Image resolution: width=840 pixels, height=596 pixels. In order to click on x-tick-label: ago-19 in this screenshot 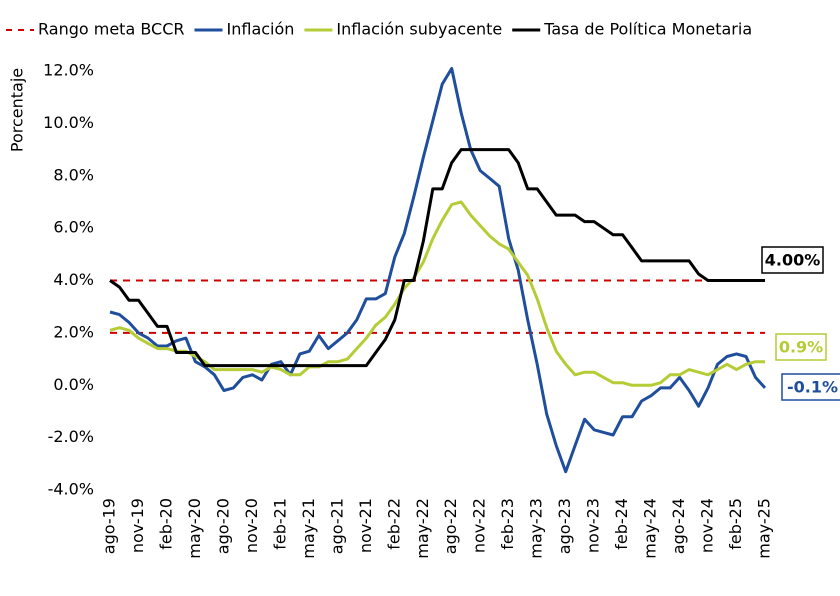, I will do `click(109, 526)`.